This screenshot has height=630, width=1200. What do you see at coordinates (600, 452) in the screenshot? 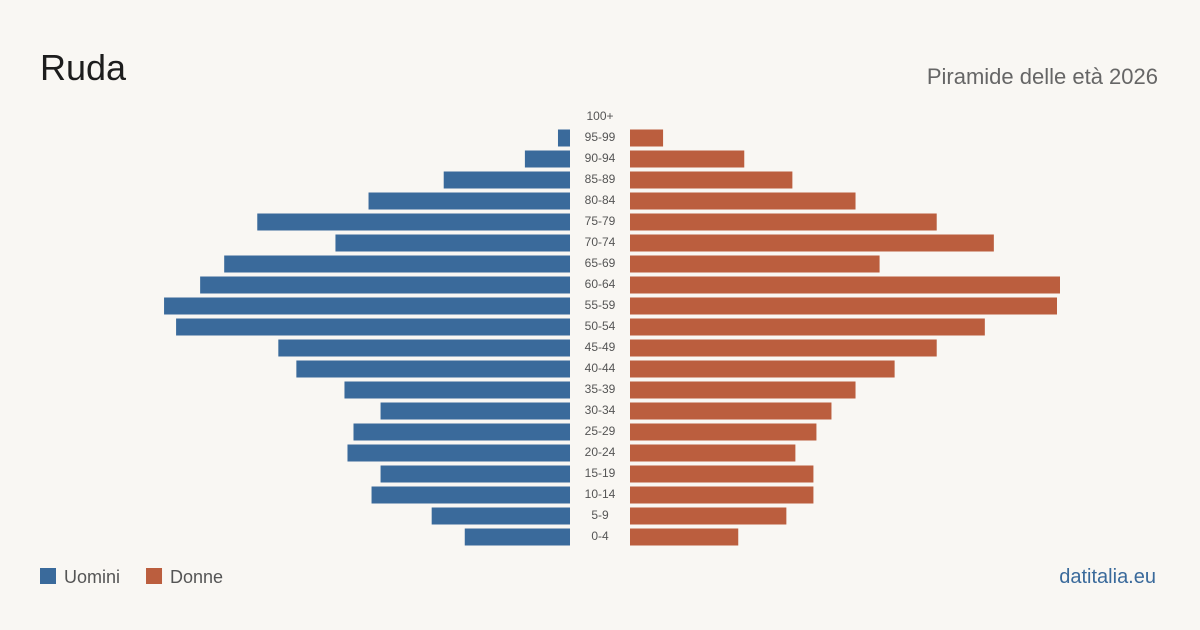
I see `category-label: 20-24` at bounding box center [600, 452].